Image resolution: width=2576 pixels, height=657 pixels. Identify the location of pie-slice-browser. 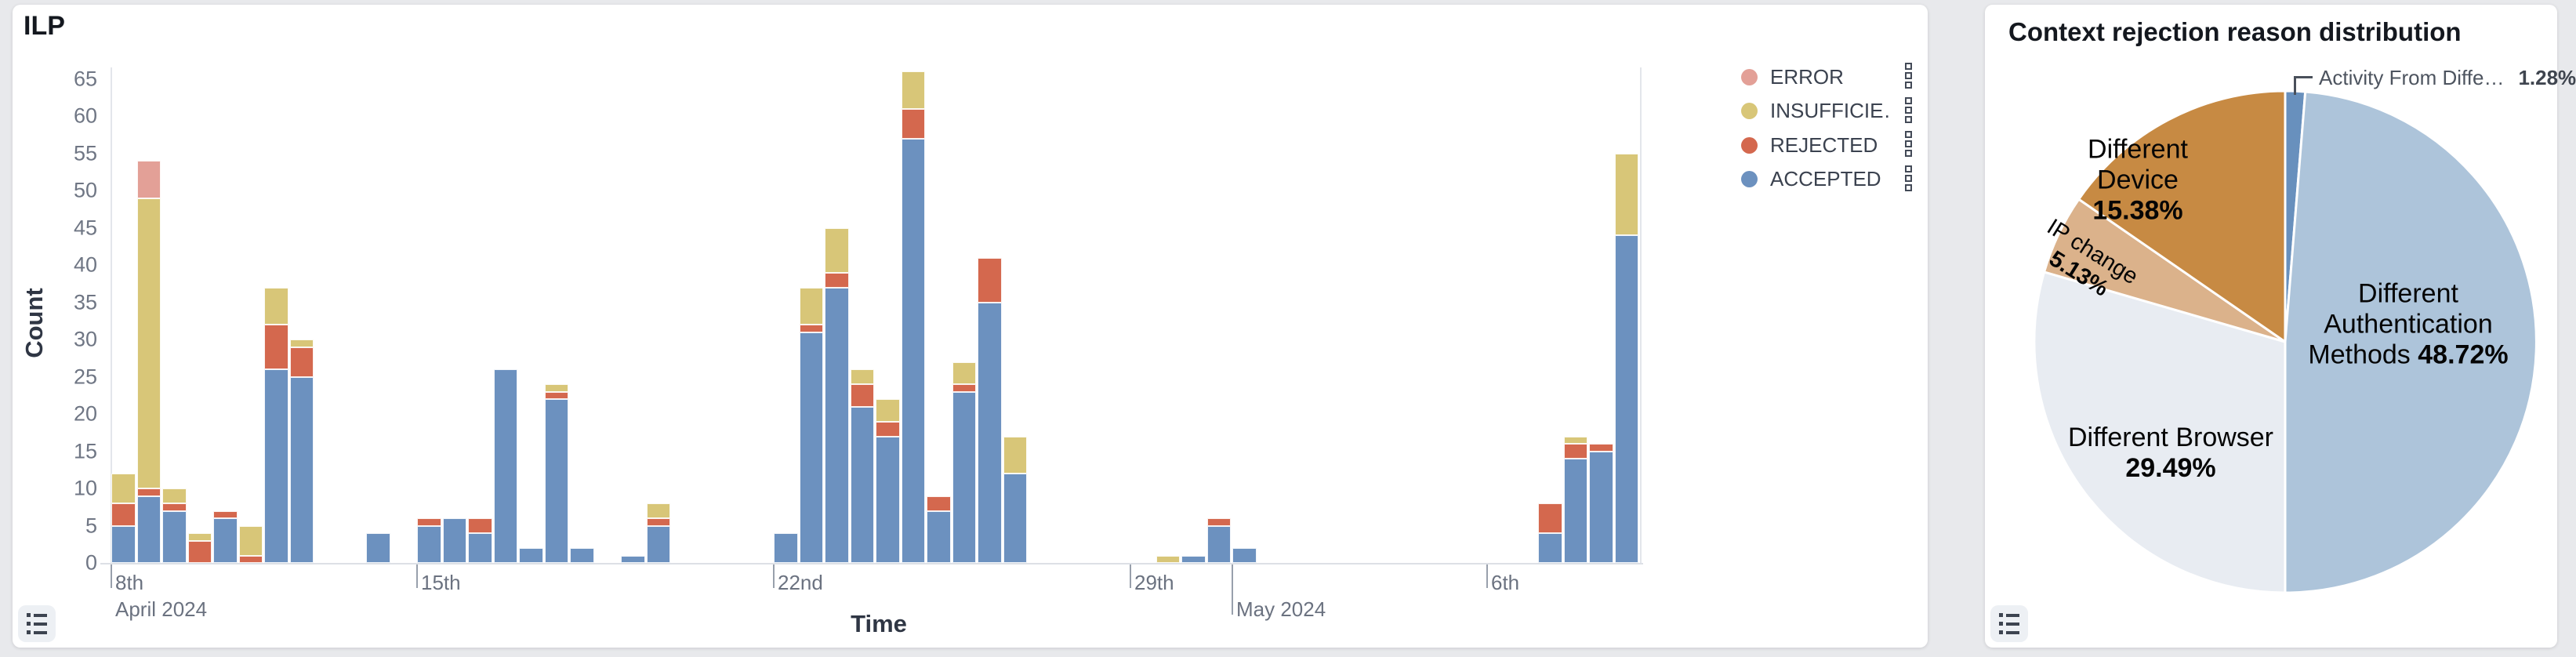
(2160, 432).